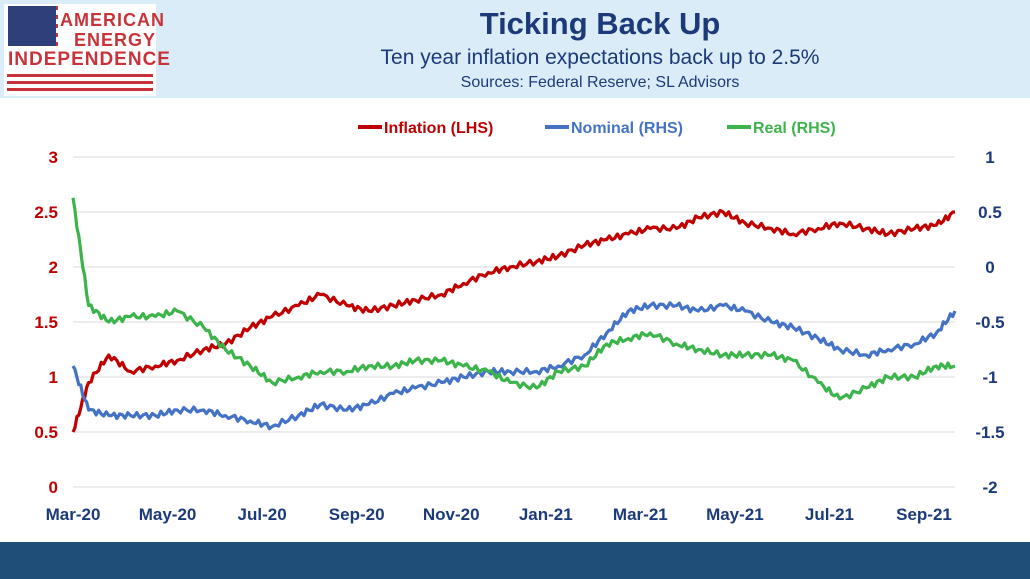 This screenshot has height=579, width=1030. Describe the element at coordinates (89, 59) in the screenshot. I see `logo-line-3: INDEPENDENCE` at that location.